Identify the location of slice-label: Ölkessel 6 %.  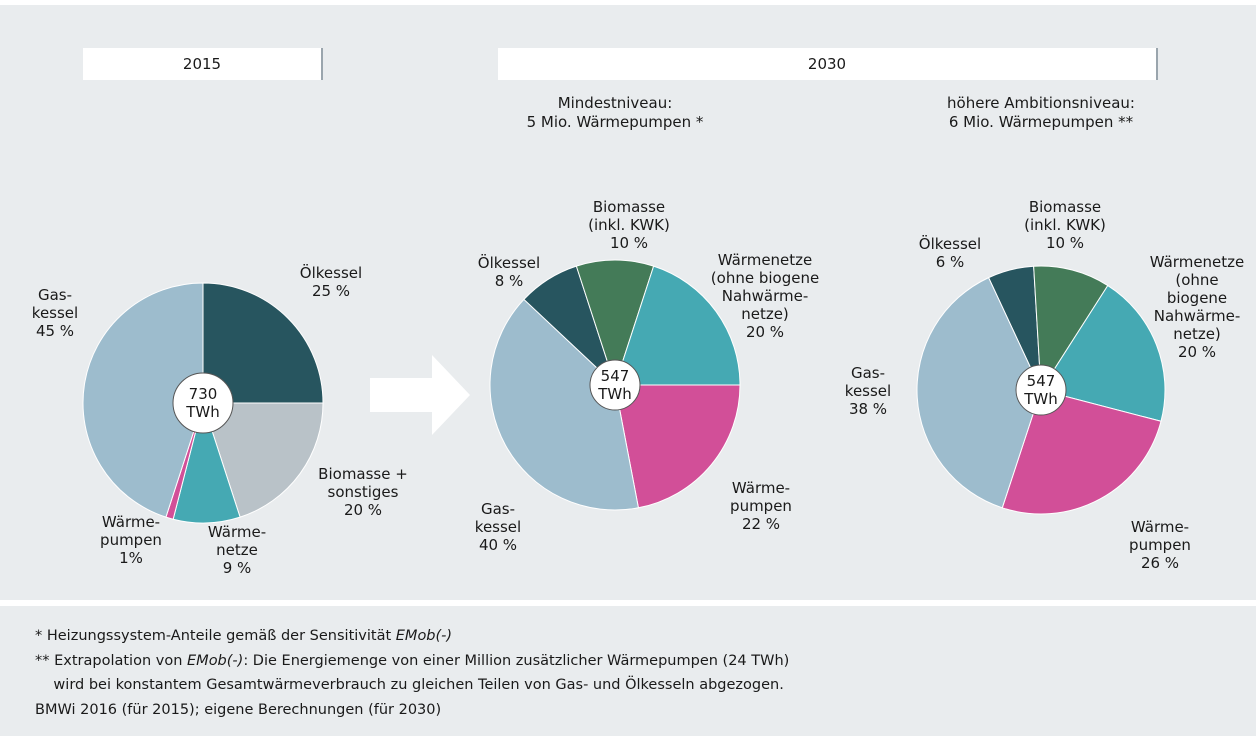
(950, 253).